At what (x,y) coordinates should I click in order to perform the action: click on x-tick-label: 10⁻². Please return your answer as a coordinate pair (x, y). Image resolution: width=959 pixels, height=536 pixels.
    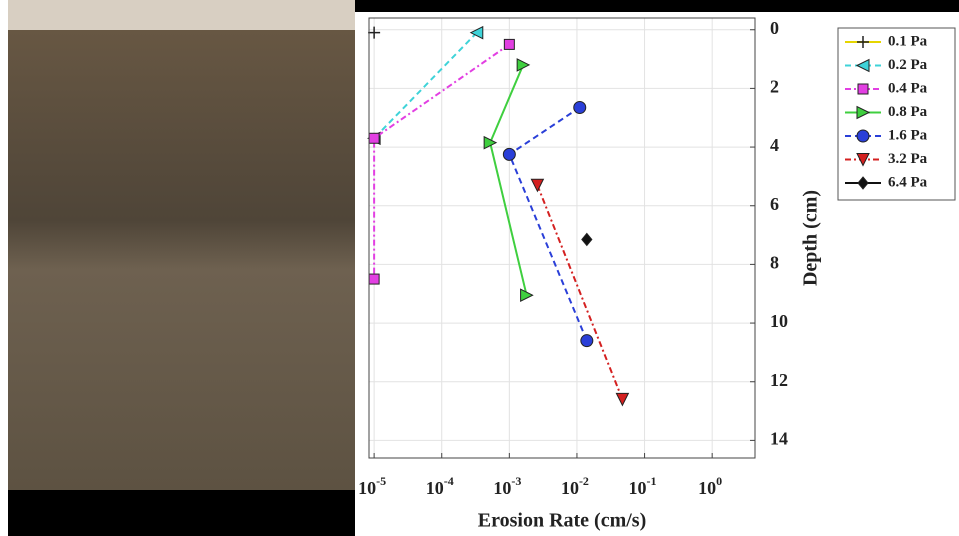
    Looking at the image, I should click on (575, 486).